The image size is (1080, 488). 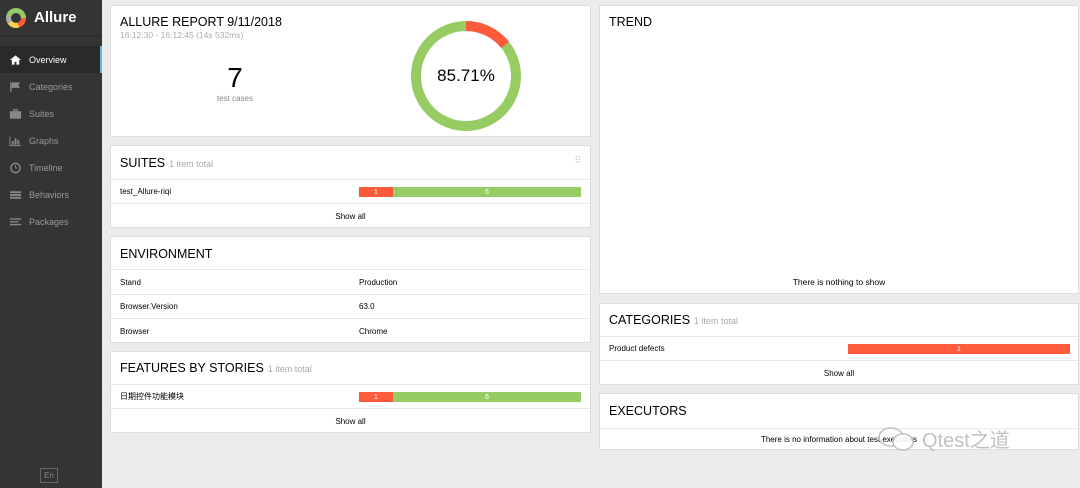 What do you see at coordinates (235, 77) in the screenshot?
I see `test-case-count: 7` at bounding box center [235, 77].